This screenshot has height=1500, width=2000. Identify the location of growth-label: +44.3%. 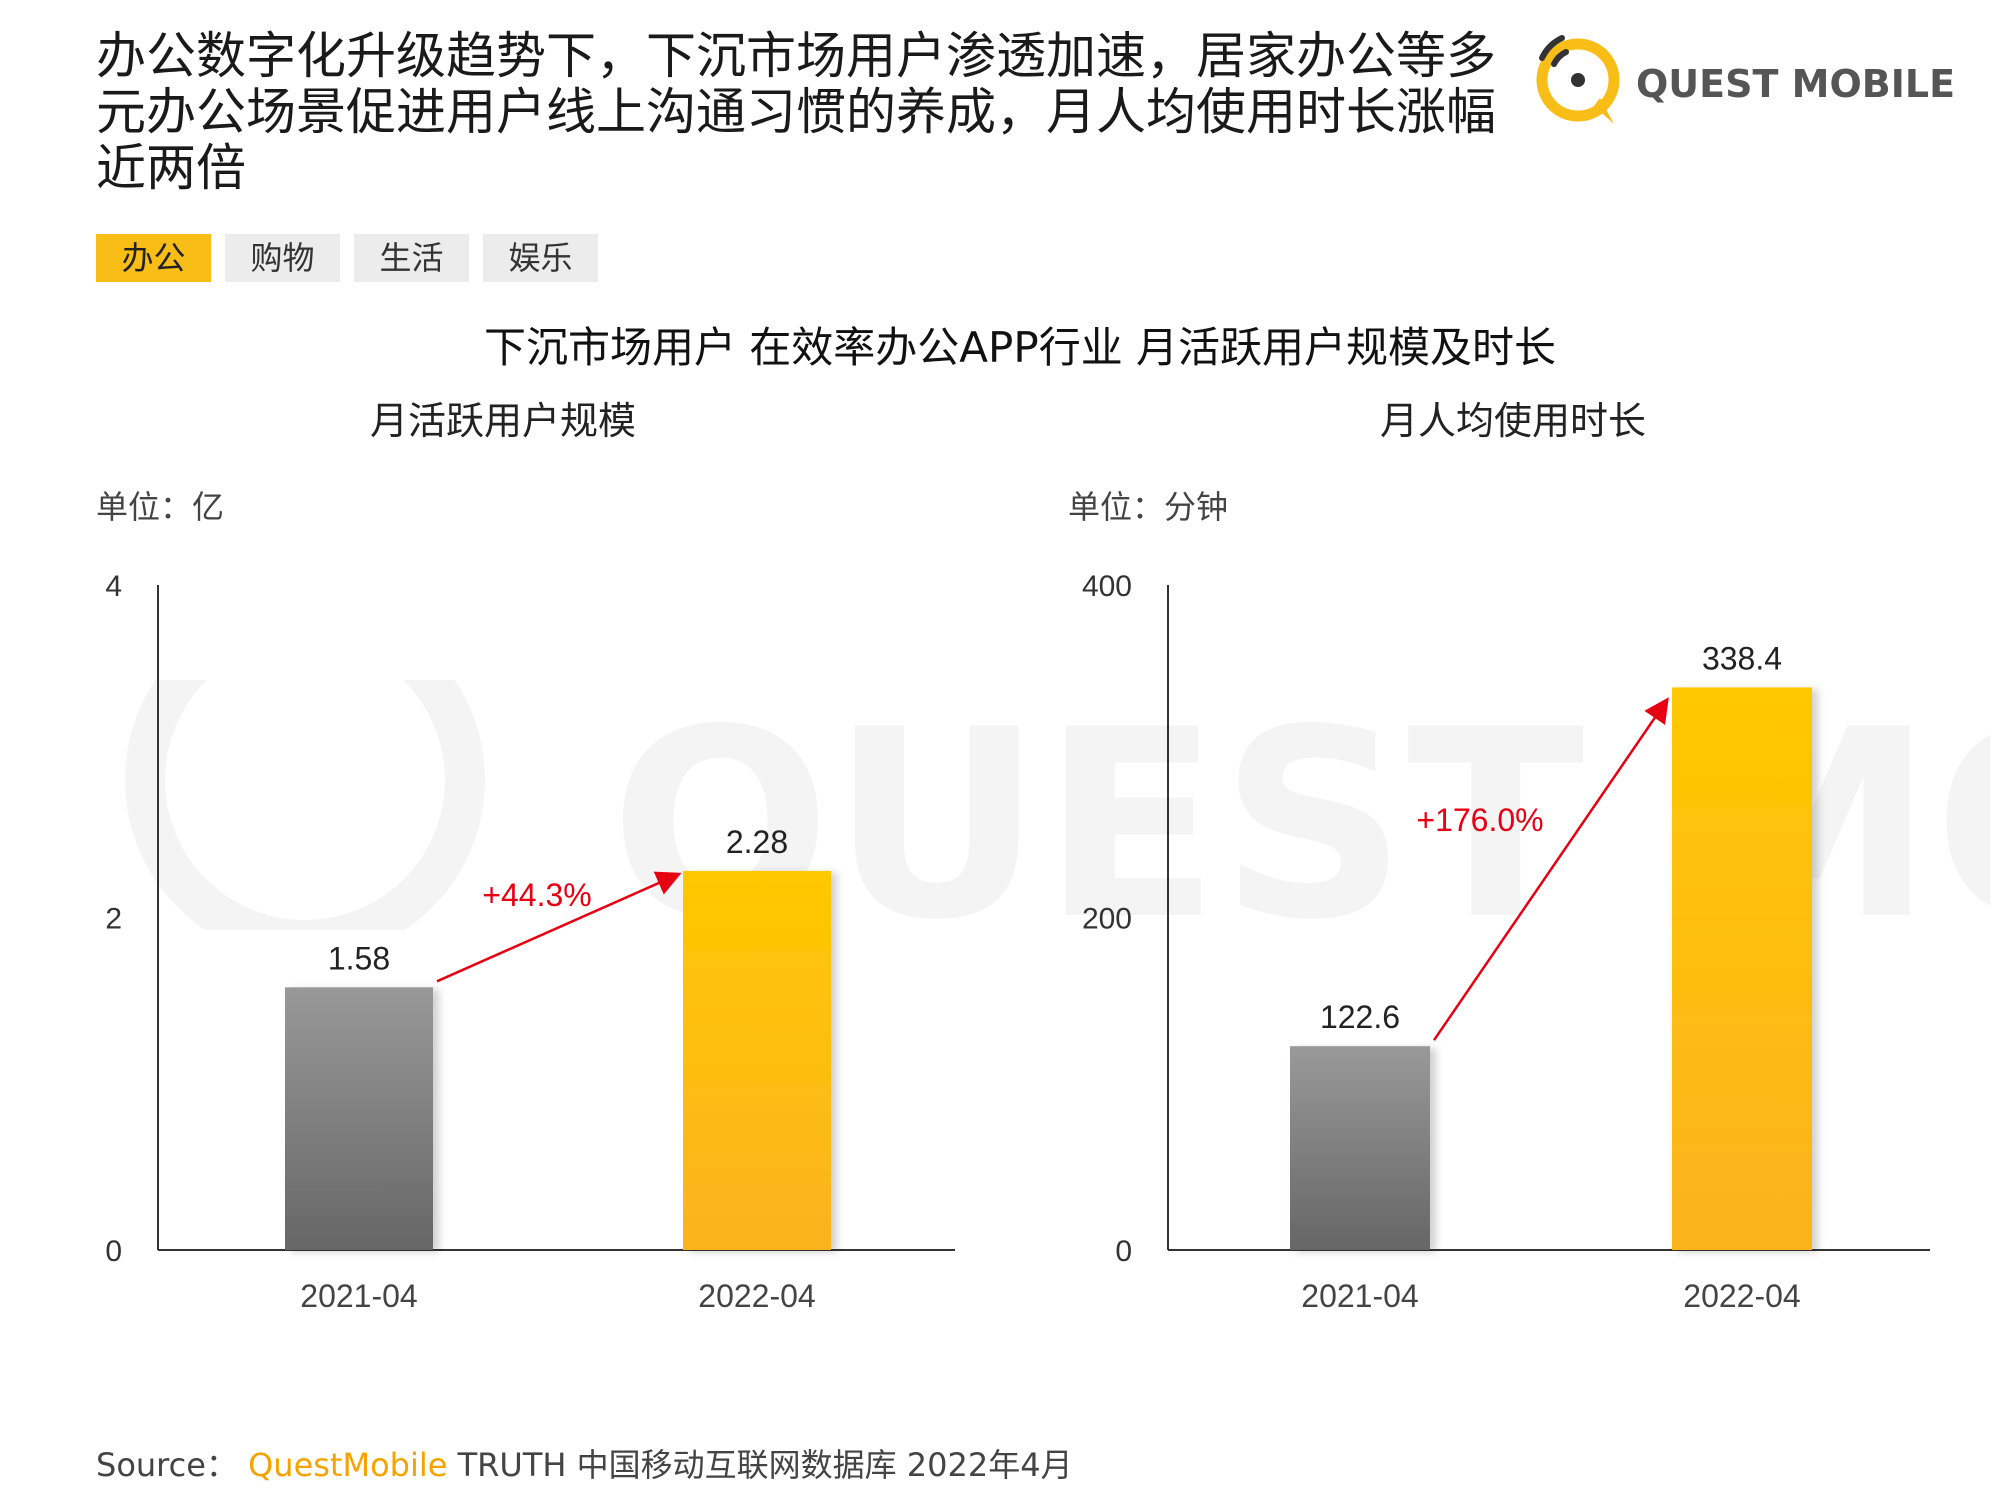
(536, 895).